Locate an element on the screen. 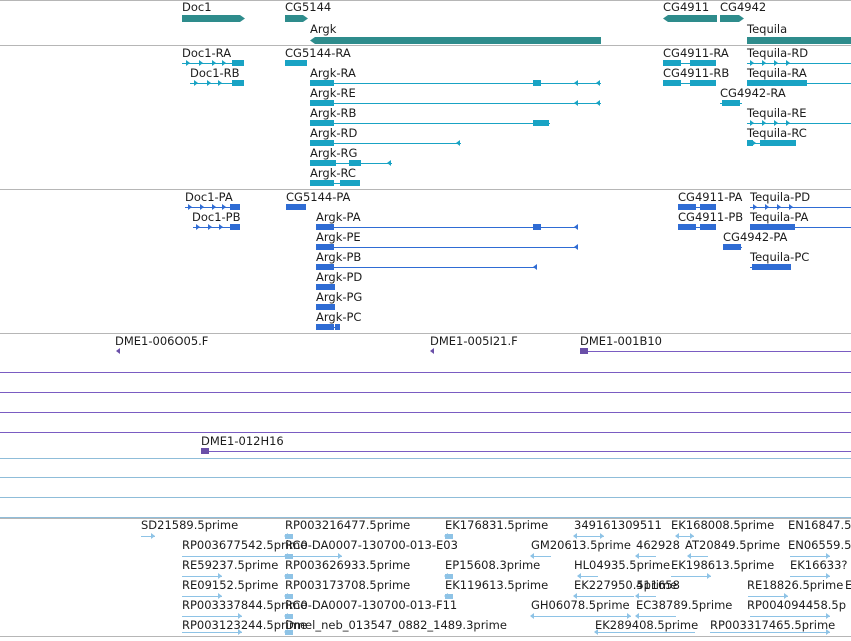 Image resolution: width=851 pixels, height=641 pixels. mrna-doc1-rb-intron is located at coordinates (217, 83).